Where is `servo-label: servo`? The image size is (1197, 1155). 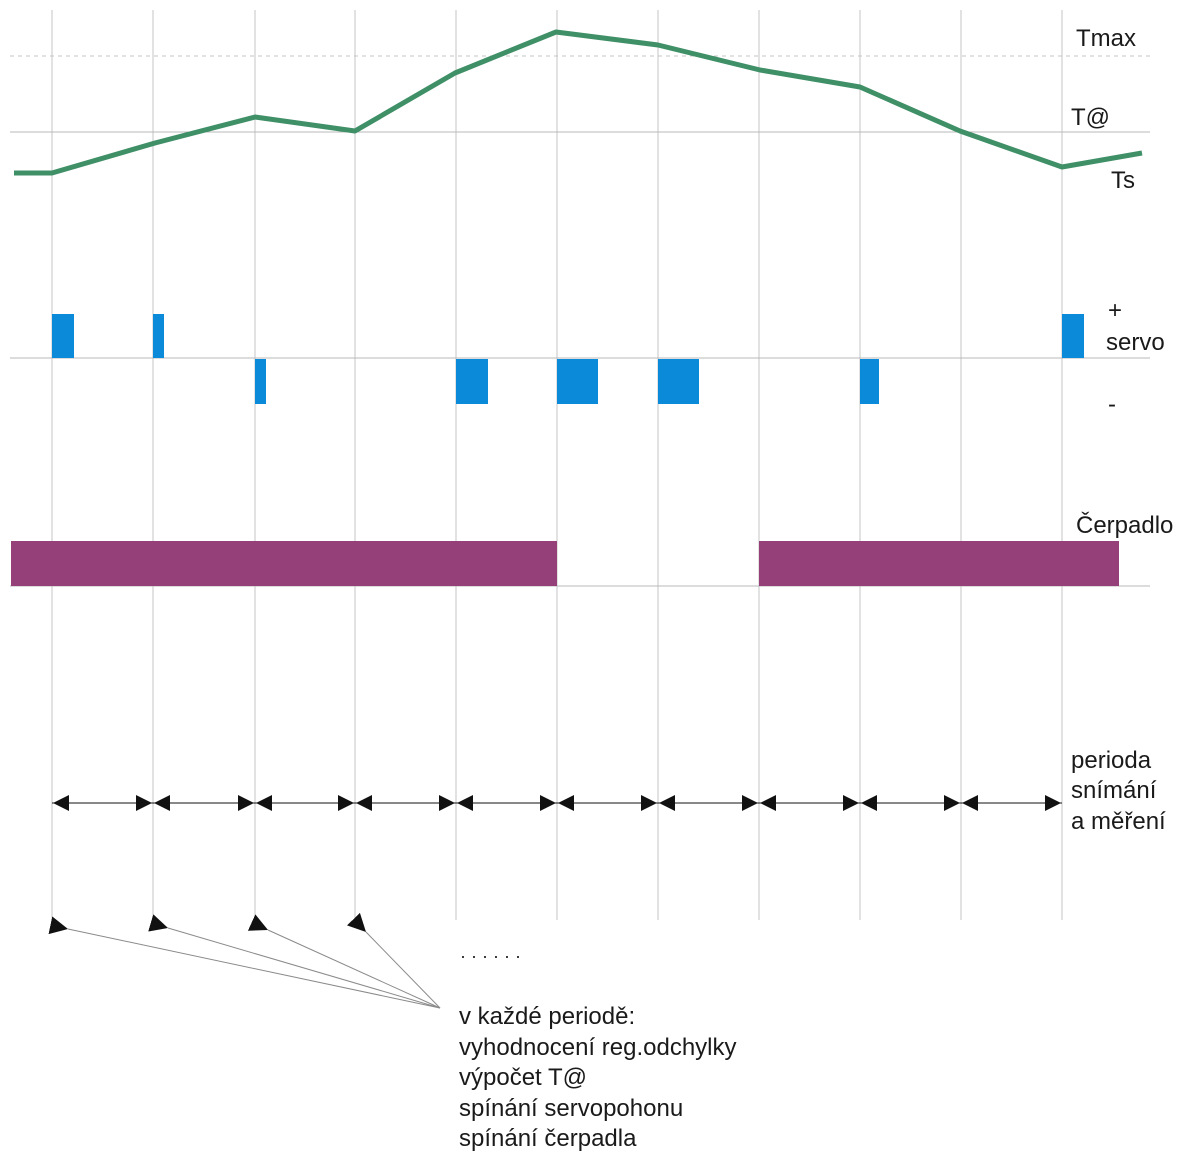 servo-label: servo is located at coordinates (1135, 342).